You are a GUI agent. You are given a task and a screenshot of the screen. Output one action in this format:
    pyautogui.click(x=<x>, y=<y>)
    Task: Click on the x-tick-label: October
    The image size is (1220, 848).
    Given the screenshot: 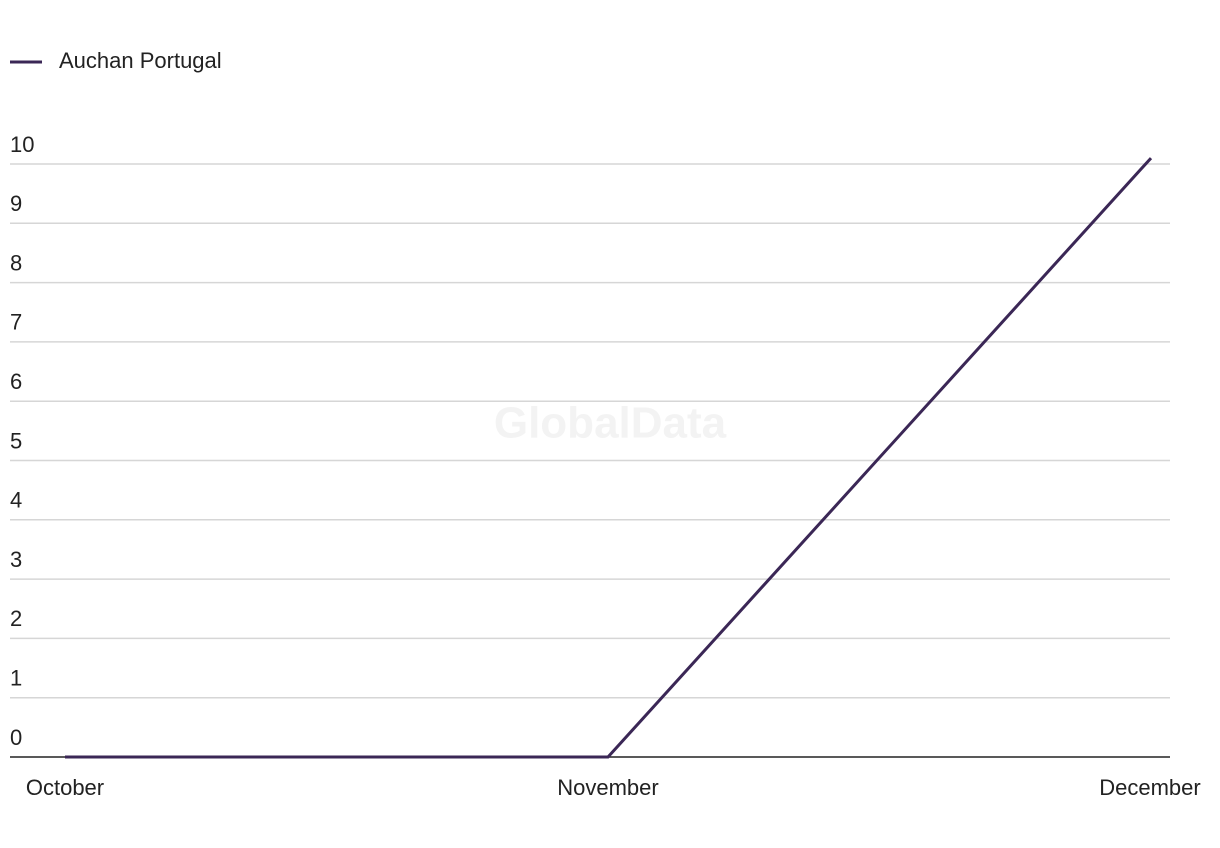 What is the action you would take?
    pyautogui.click(x=65, y=787)
    